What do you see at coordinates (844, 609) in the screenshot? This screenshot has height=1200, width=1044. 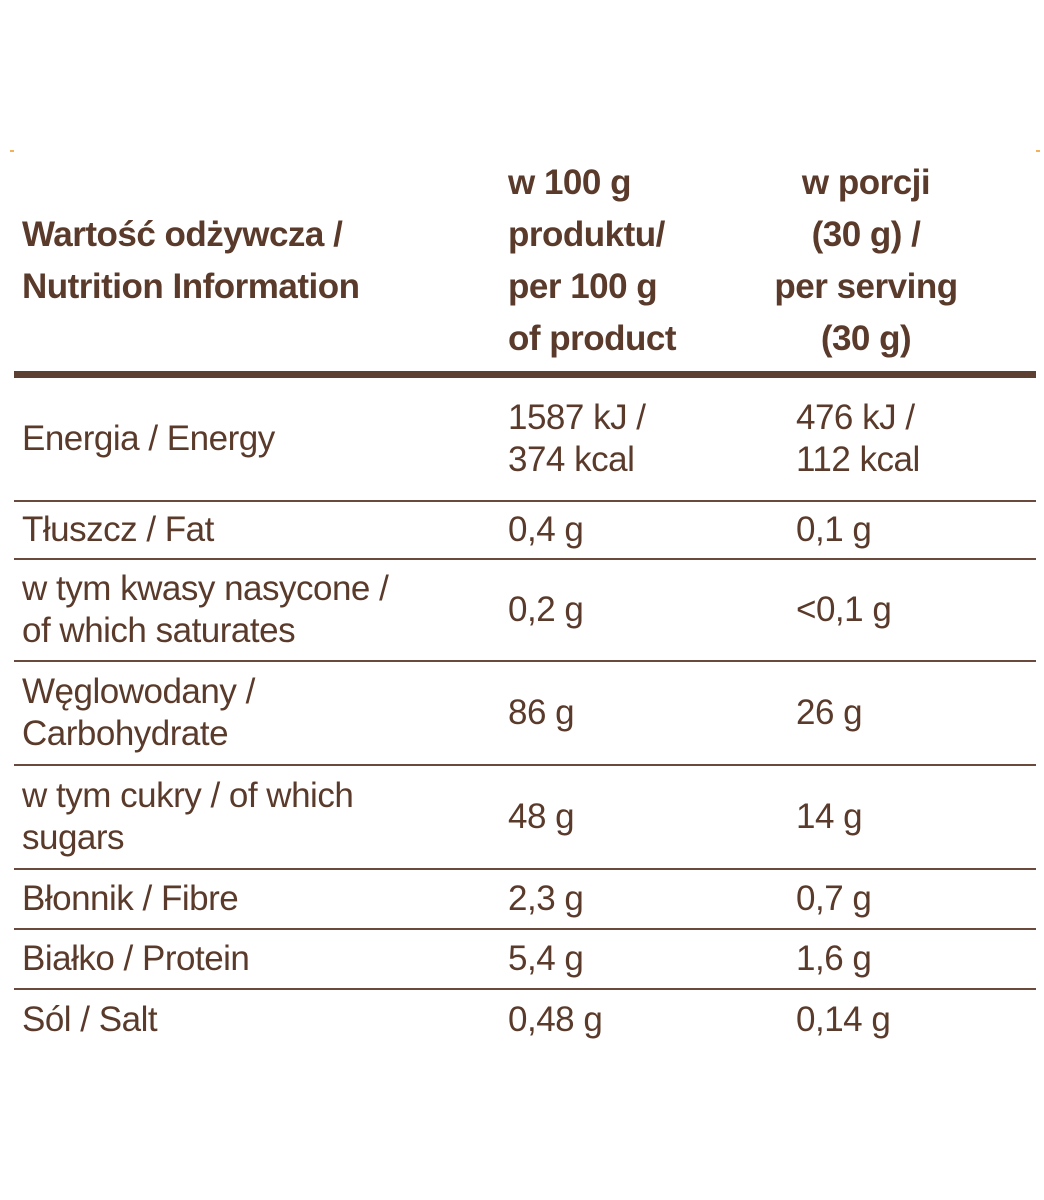 I see `row-saturates-serving: <0,1 g` at bounding box center [844, 609].